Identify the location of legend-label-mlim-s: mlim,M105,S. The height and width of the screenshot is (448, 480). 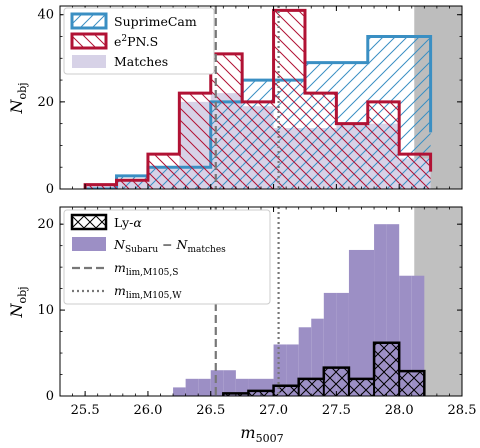
(146, 269).